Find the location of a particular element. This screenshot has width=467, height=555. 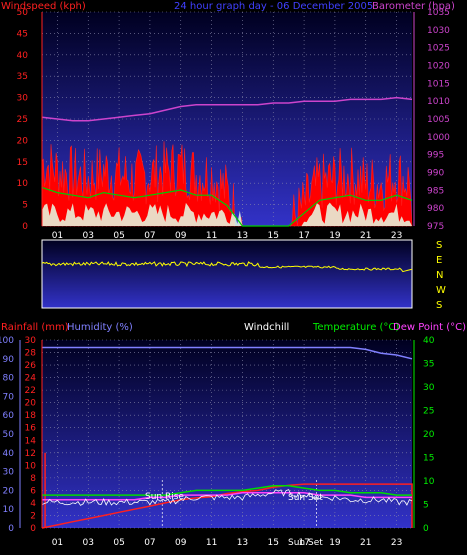

humidity-tick-label: 20 is located at coordinates (9, 491).